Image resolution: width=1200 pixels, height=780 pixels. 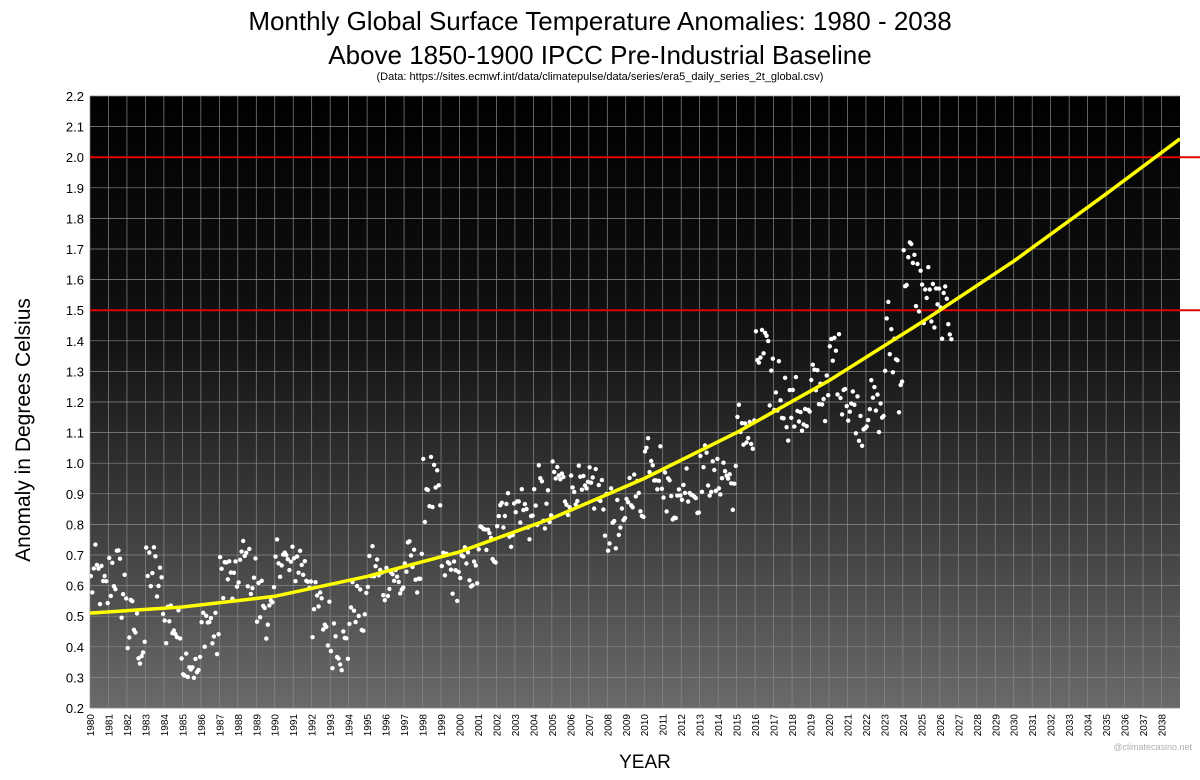 What do you see at coordinates (23, 430) in the screenshot?
I see `y-axis-label: Anomaly in Degrees Celsius` at bounding box center [23, 430].